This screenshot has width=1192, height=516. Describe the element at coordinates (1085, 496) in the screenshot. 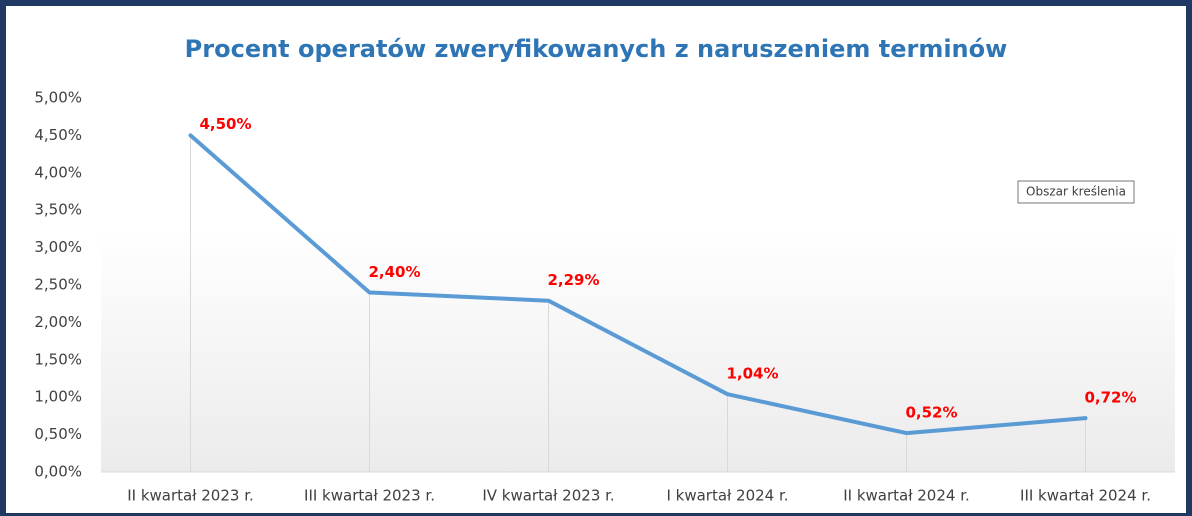

I see `x-tick-label: III kwartał 2024 r.` at that location.